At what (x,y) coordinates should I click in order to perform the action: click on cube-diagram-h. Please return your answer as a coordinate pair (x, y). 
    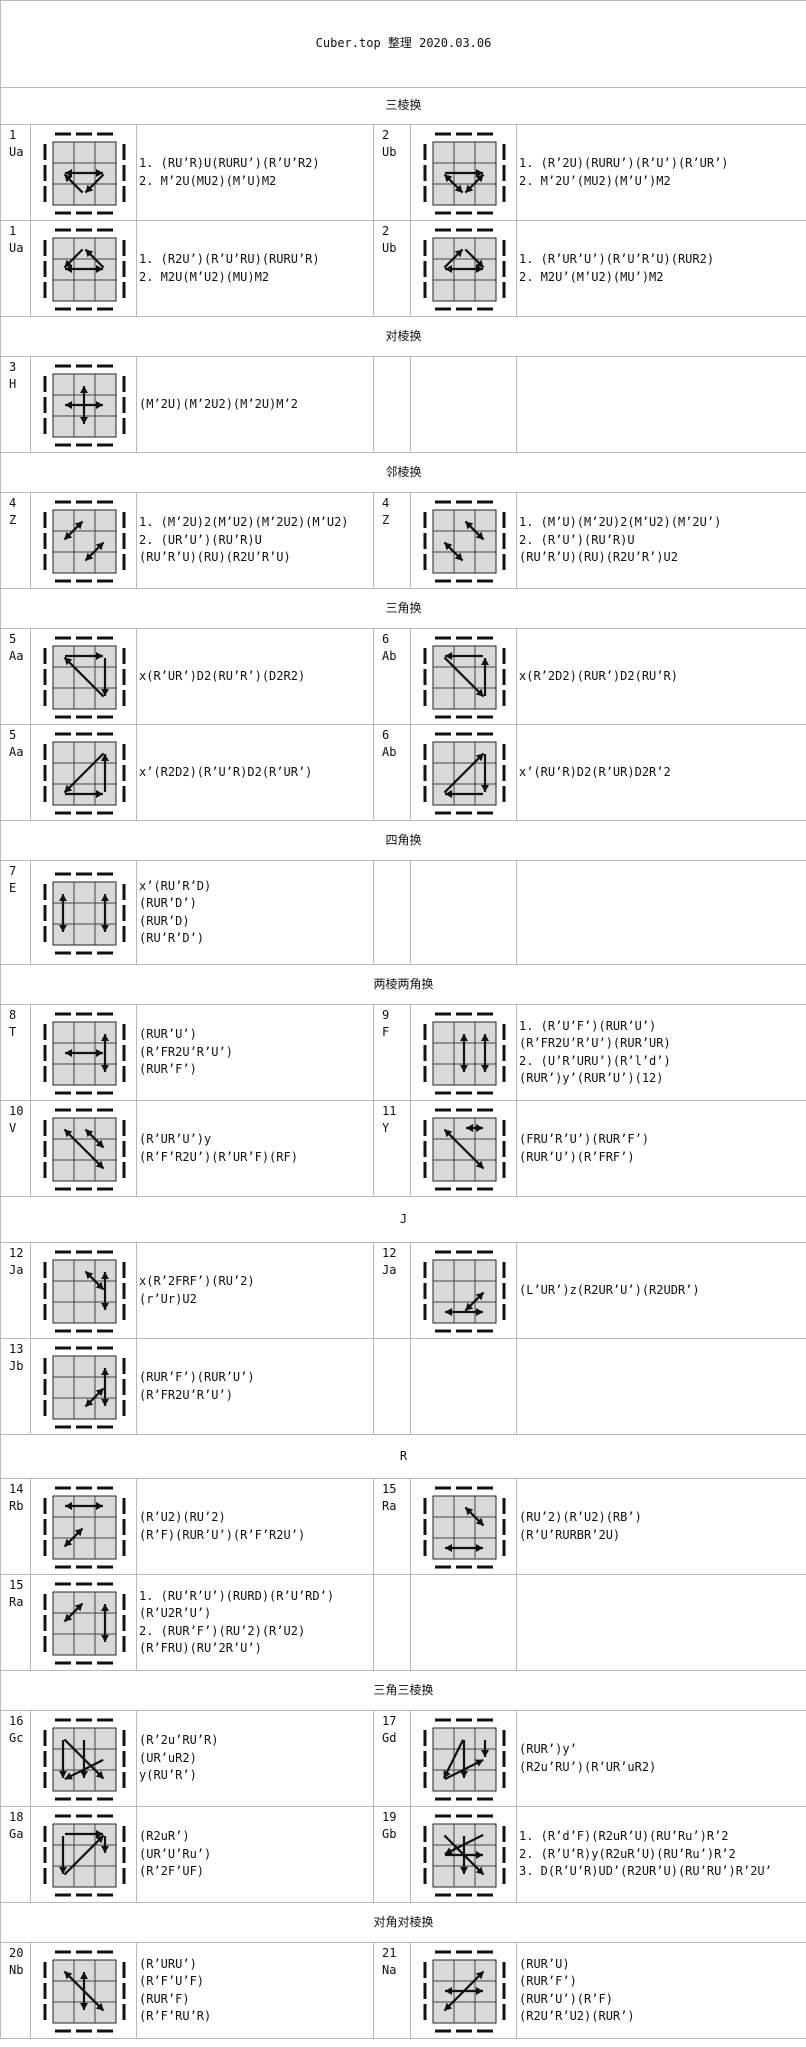
    Looking at the image, I should click on (84, 405).